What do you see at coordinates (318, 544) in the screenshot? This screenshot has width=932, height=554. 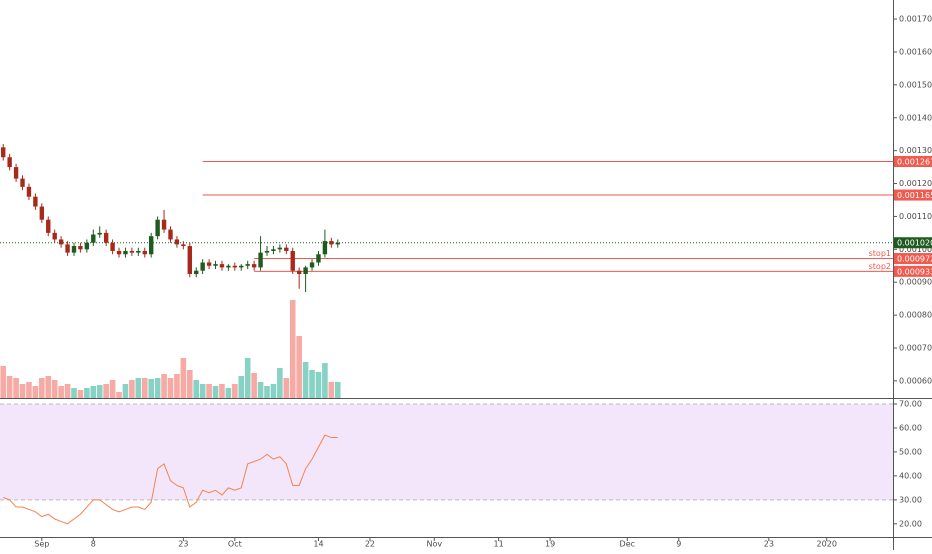 I see `x-tick-label: 14` at bounding box center [318, 544].